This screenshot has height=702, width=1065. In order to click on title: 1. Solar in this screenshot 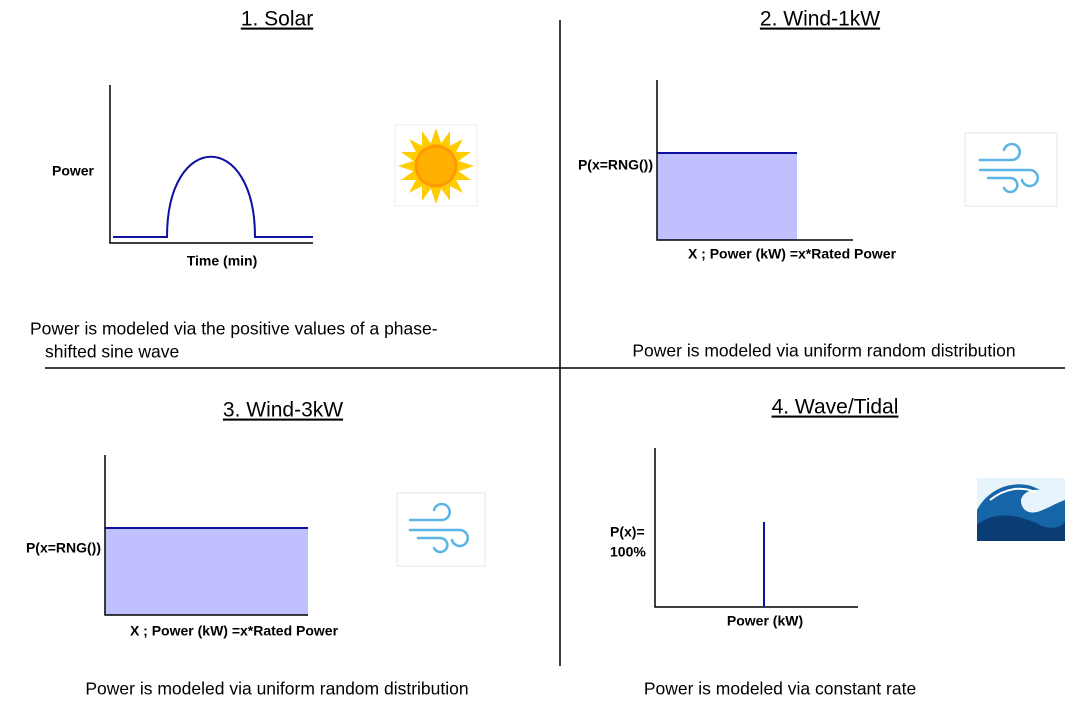, I will do `click(277, 19)`.